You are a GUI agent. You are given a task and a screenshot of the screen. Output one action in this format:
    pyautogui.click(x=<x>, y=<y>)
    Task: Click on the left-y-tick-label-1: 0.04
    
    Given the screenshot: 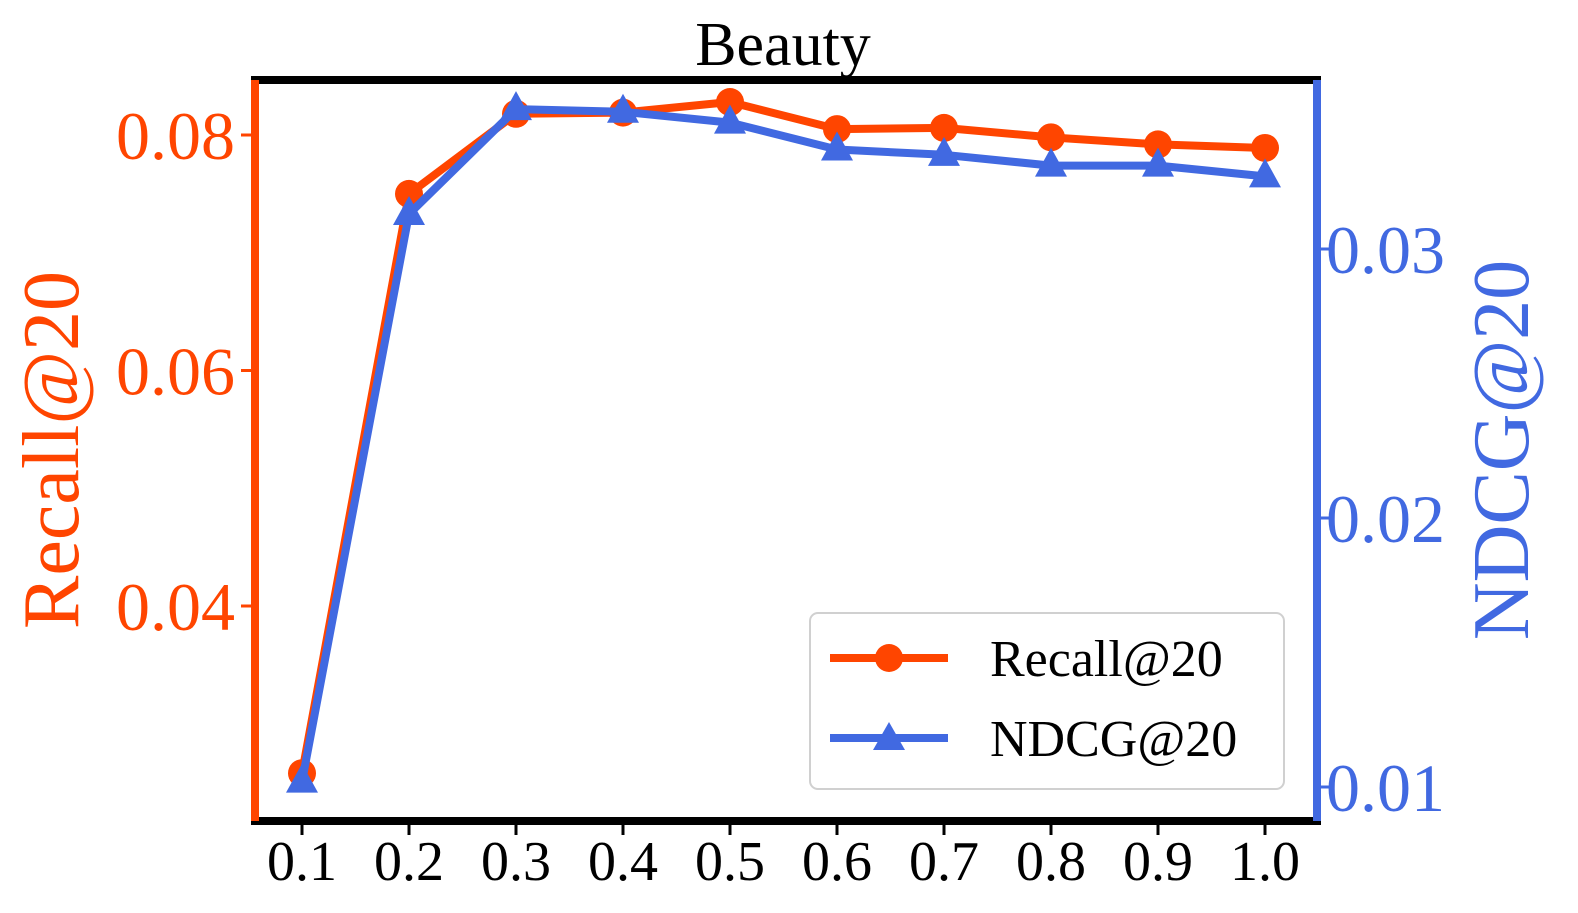 What is the action you would take?
    pyautogui.click(x=175, y=607)
    